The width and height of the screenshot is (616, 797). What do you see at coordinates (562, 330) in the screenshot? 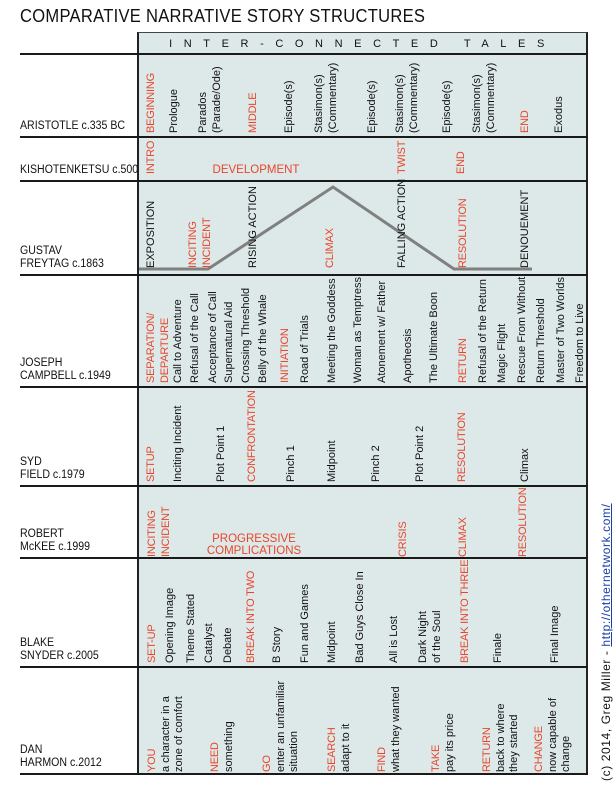
I see `story-beat: Master of Two Worlds` at bounding box center [562, 330].